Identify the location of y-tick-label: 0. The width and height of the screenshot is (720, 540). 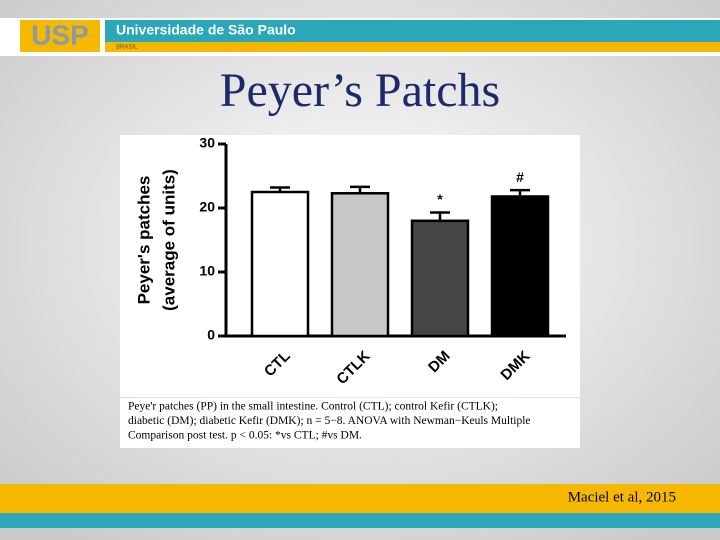
(211, 335).